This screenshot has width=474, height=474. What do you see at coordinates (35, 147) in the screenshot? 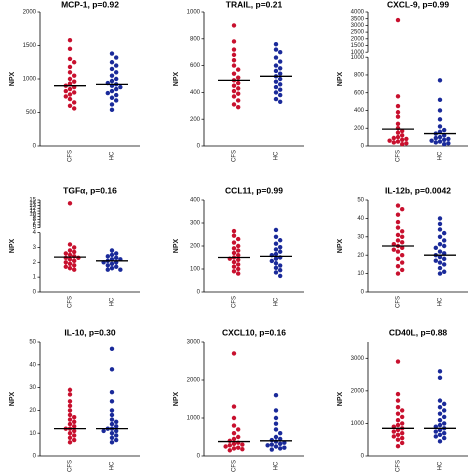
I see `y-tick-label: 0` at bounding box center [35, 147].